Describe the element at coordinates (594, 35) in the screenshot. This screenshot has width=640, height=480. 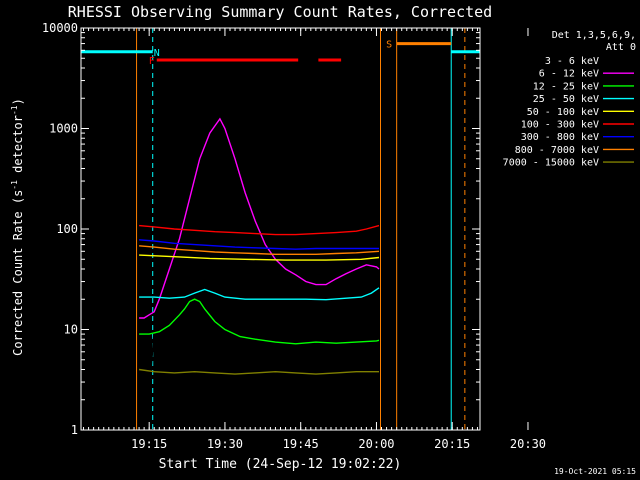
I see `legend-header: Det 1,3,5,6,9,` at that location.